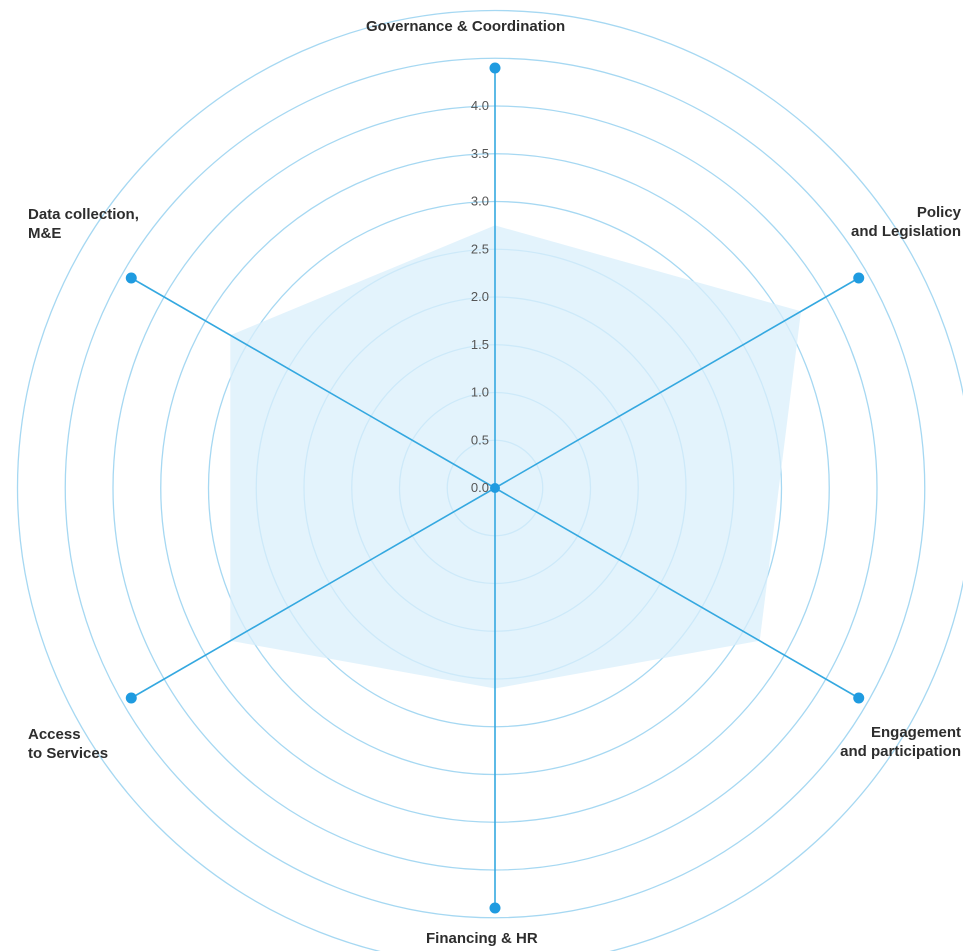 This screenshot has width=963, height=951. Describe the element at coordinates (905, 222) in the screenshot. I see `axis-label-policy: Policy and Legislation` at that location.